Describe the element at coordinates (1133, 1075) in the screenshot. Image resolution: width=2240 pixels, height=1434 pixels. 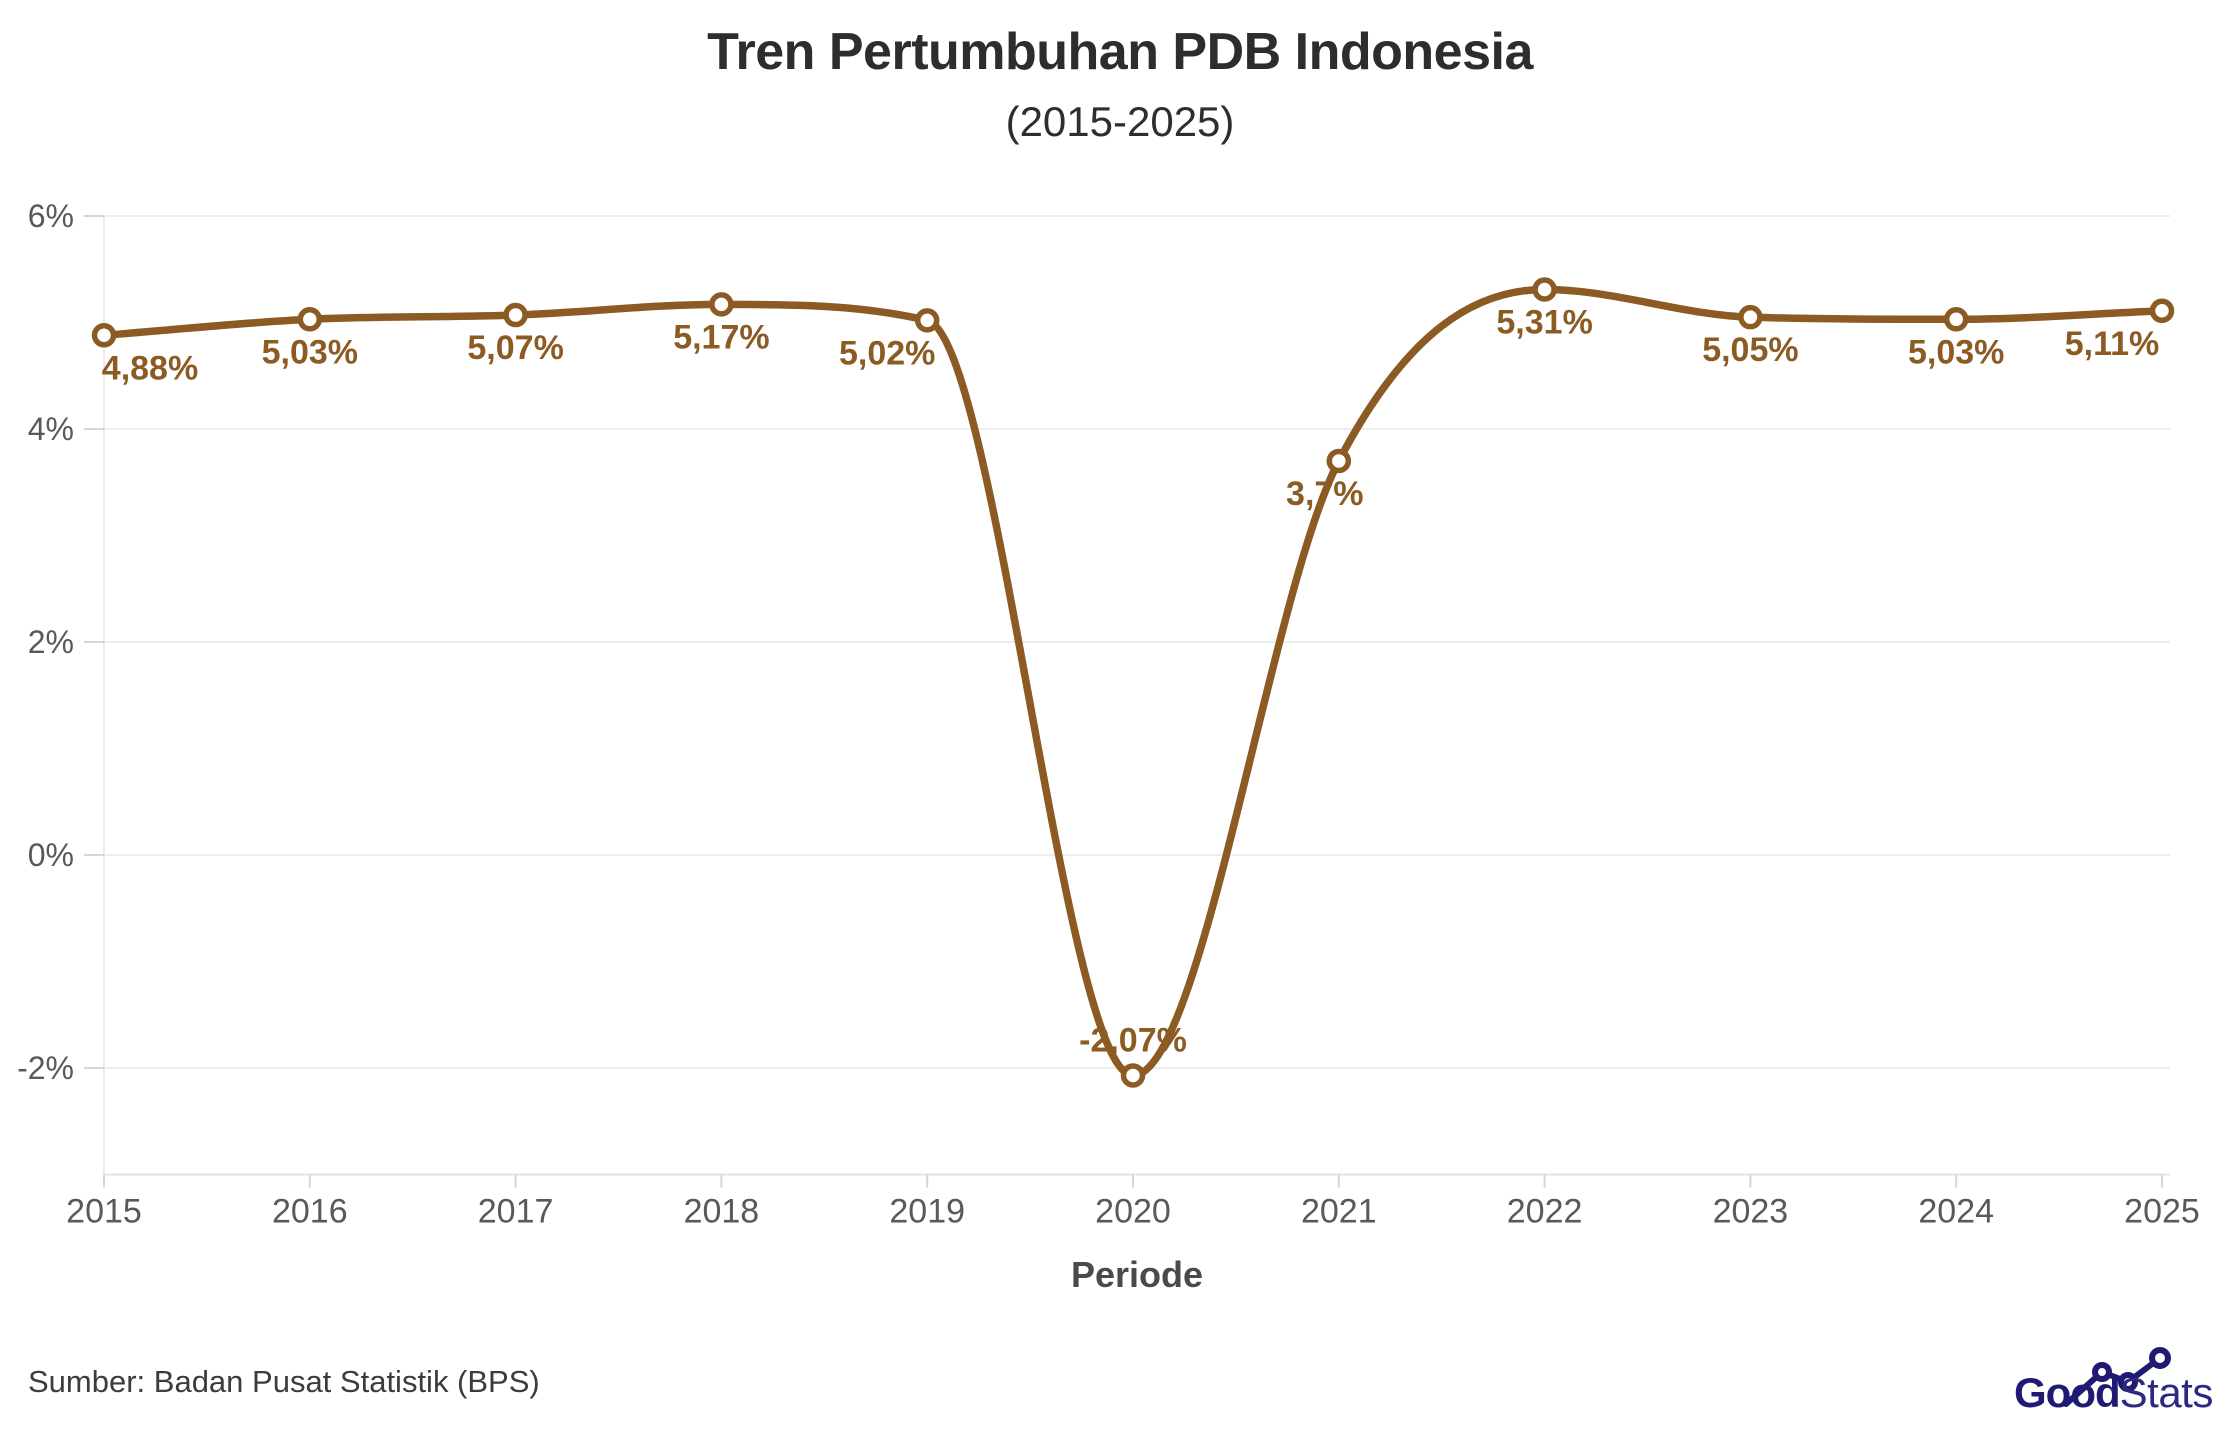
I see `data-point-2020` at that location.